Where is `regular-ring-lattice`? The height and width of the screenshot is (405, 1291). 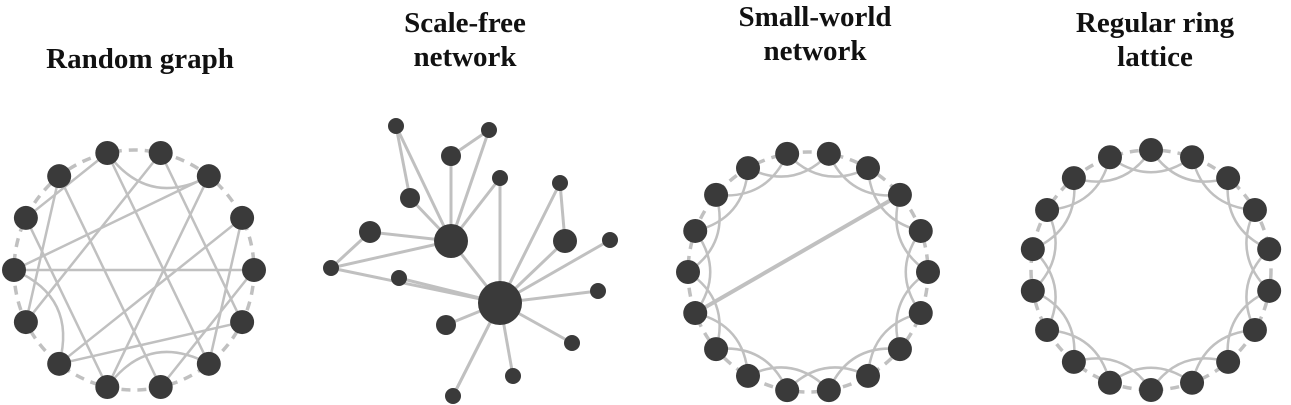 regular-ring-lattice is located at coordinates (1151, 270).